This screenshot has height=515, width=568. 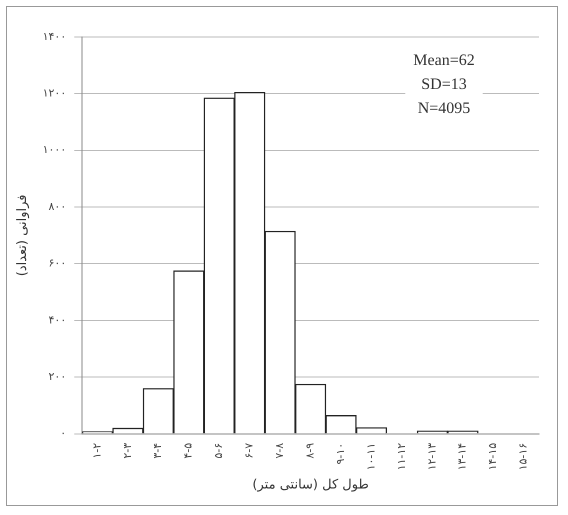 What do you see at coordinates (444, 61) in the screenshot?
I see `annotation: Mean=62` at bounding box center [444, 61].